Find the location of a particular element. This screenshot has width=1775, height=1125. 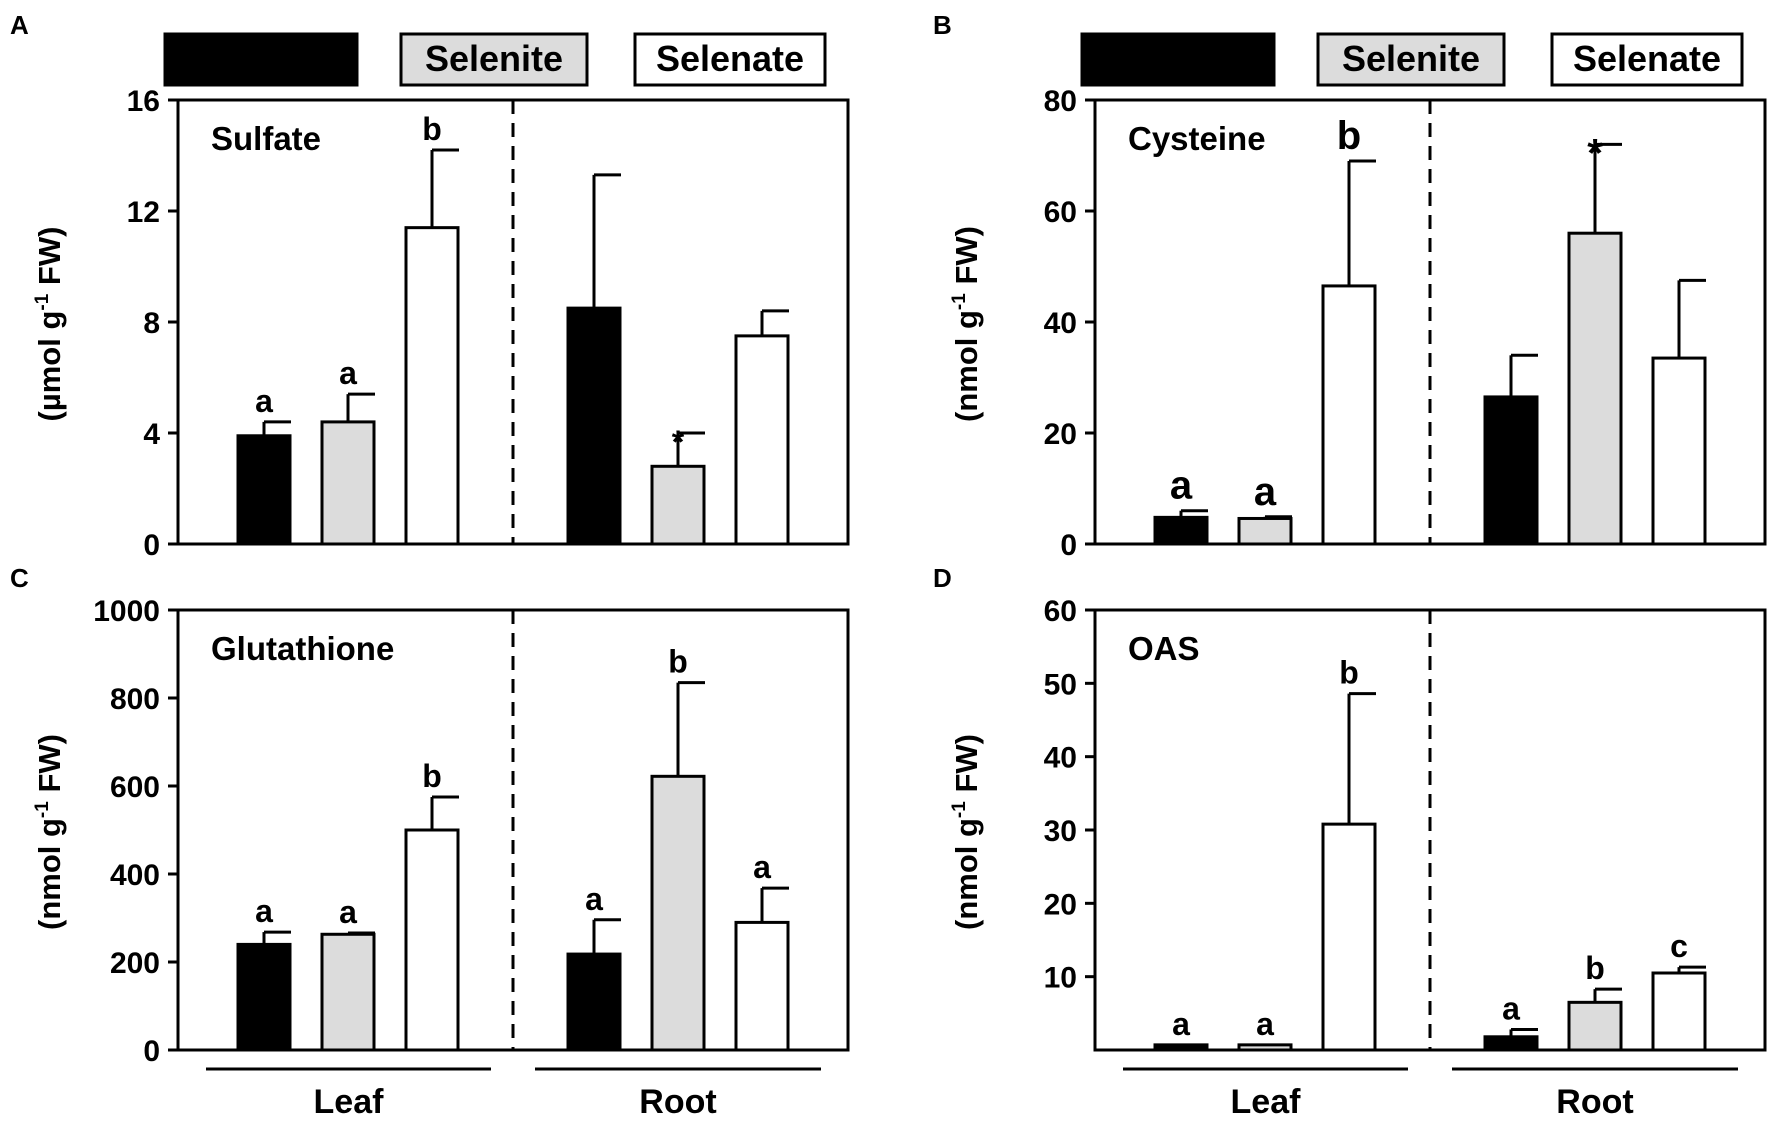

panel-letter: A is located at coordinates (19, 25).